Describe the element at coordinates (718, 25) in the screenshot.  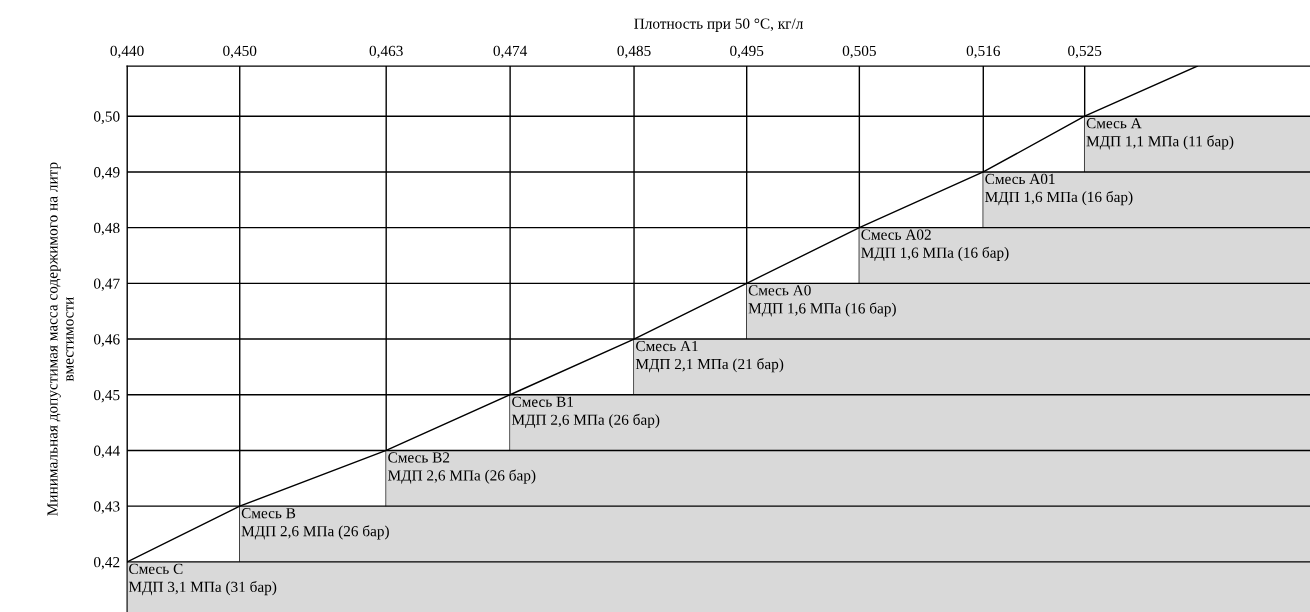
I see `x-axis-title: Плотность при 50 °C, кг/л` at that location.